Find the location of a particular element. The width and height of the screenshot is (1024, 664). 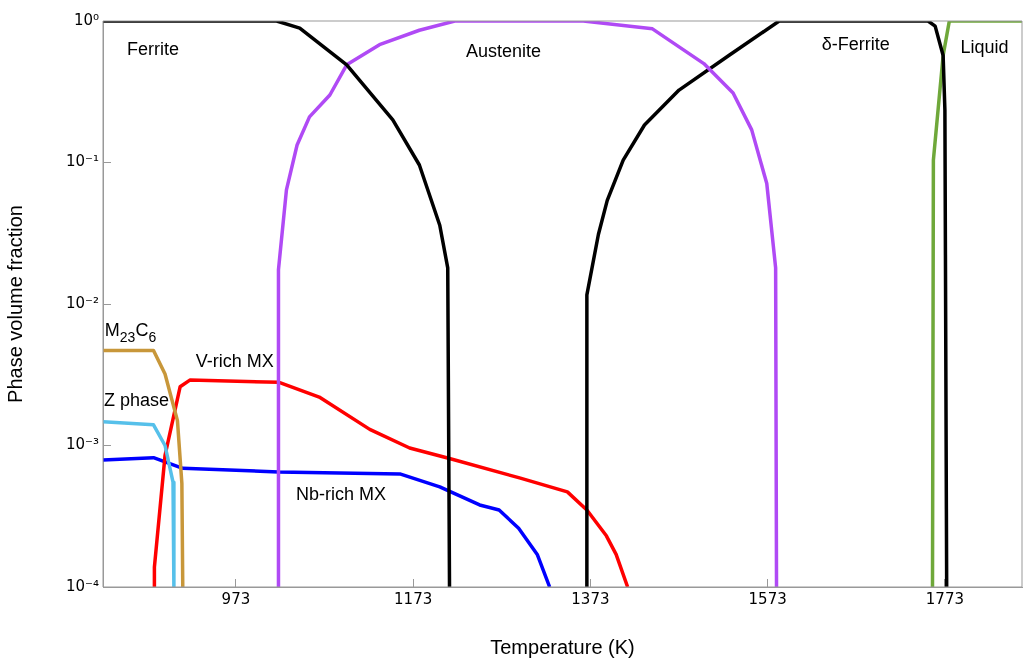

x-tick-label: 1773 is located at coordinates (944, 598).